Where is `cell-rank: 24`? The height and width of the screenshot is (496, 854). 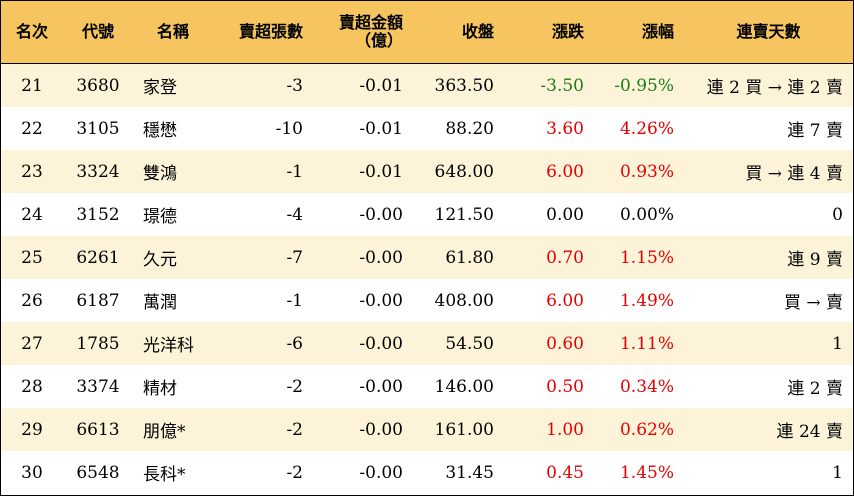 cell-rank: 24 is located at coordinates (32, 214).